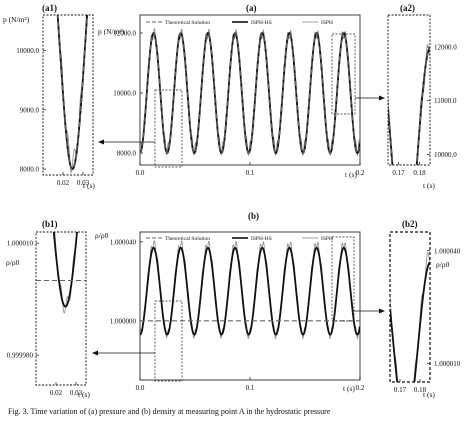 The image size is (474, 421). I want to click on panel-a2-series, so click(409, 104).